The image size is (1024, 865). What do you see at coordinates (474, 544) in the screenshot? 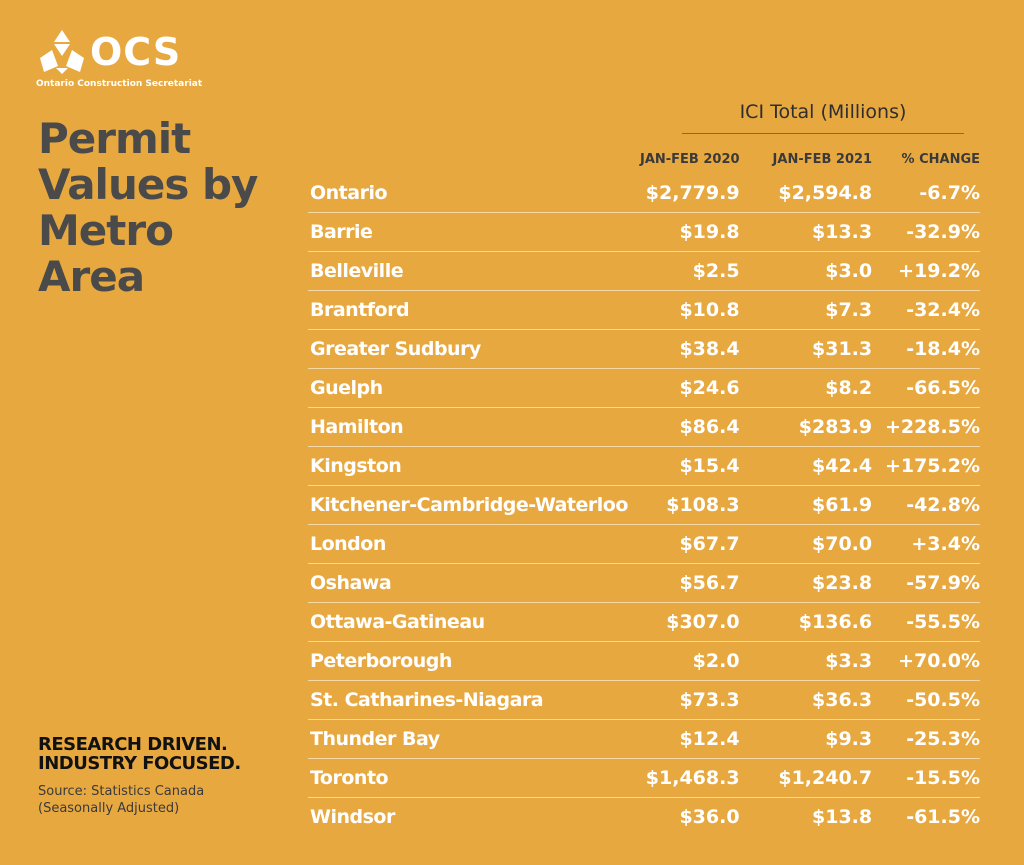
I see `metro-area-cell: London` at bounding box center [474, 544].